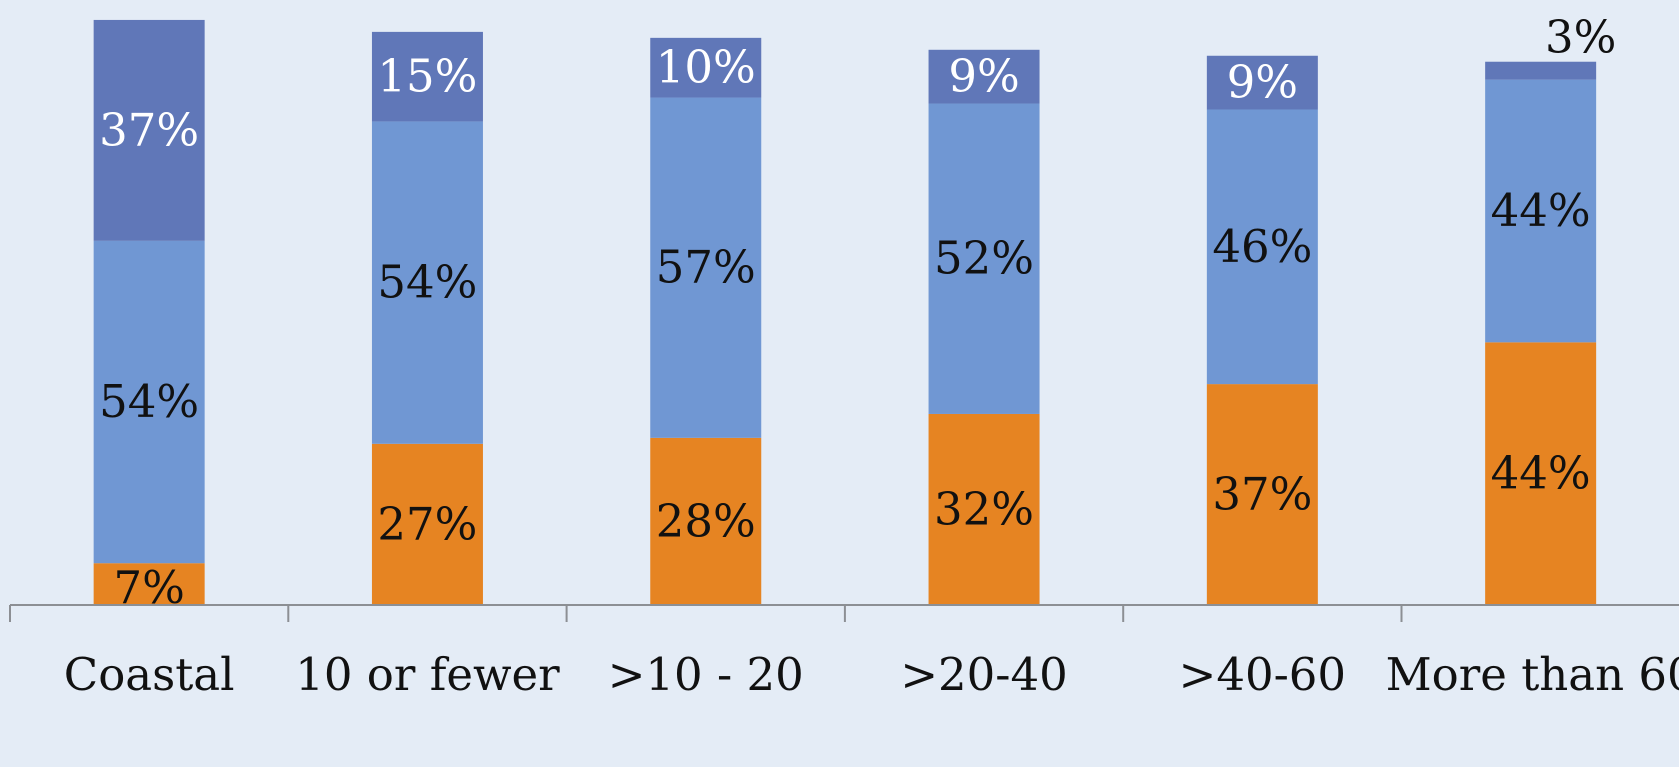 The width and height of the screenshot is (1679, 767). What do you see at coordinates (148, 587) in the screenshot?
I see `data-label-1-1: 7%` at bounding box center [148, 587].